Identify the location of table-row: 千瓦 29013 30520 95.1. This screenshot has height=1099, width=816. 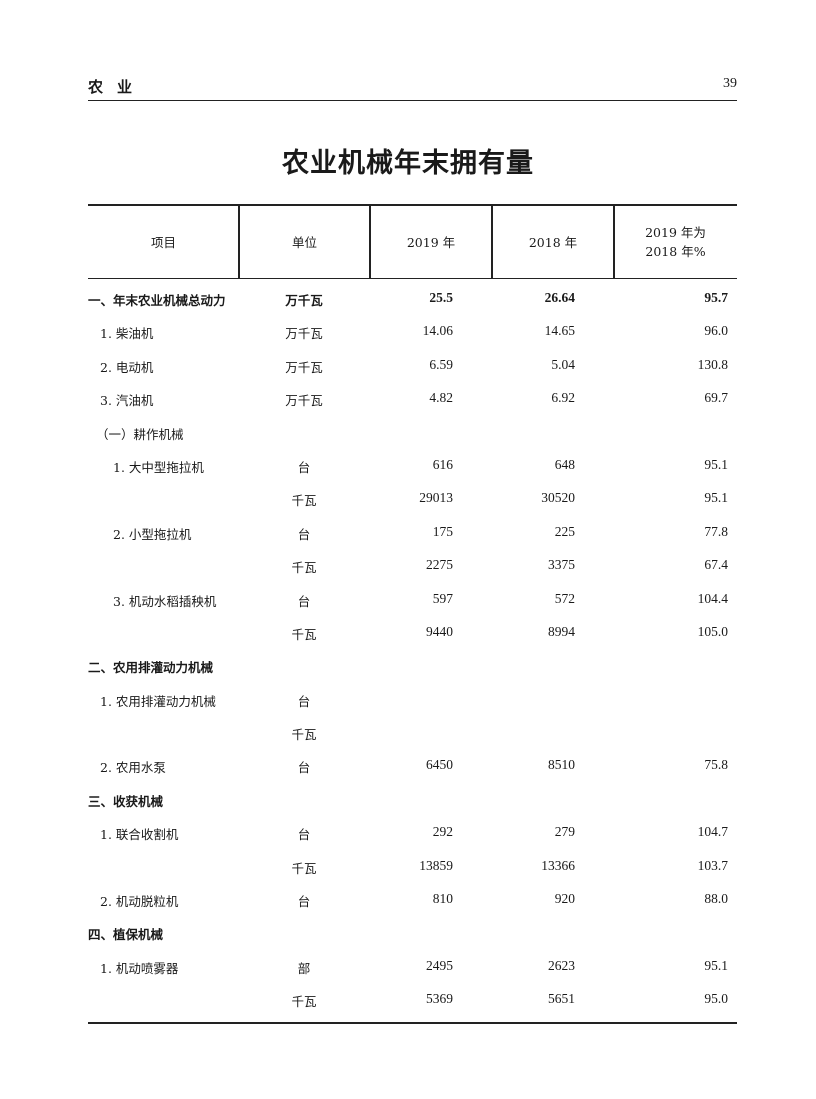
(412, 497).